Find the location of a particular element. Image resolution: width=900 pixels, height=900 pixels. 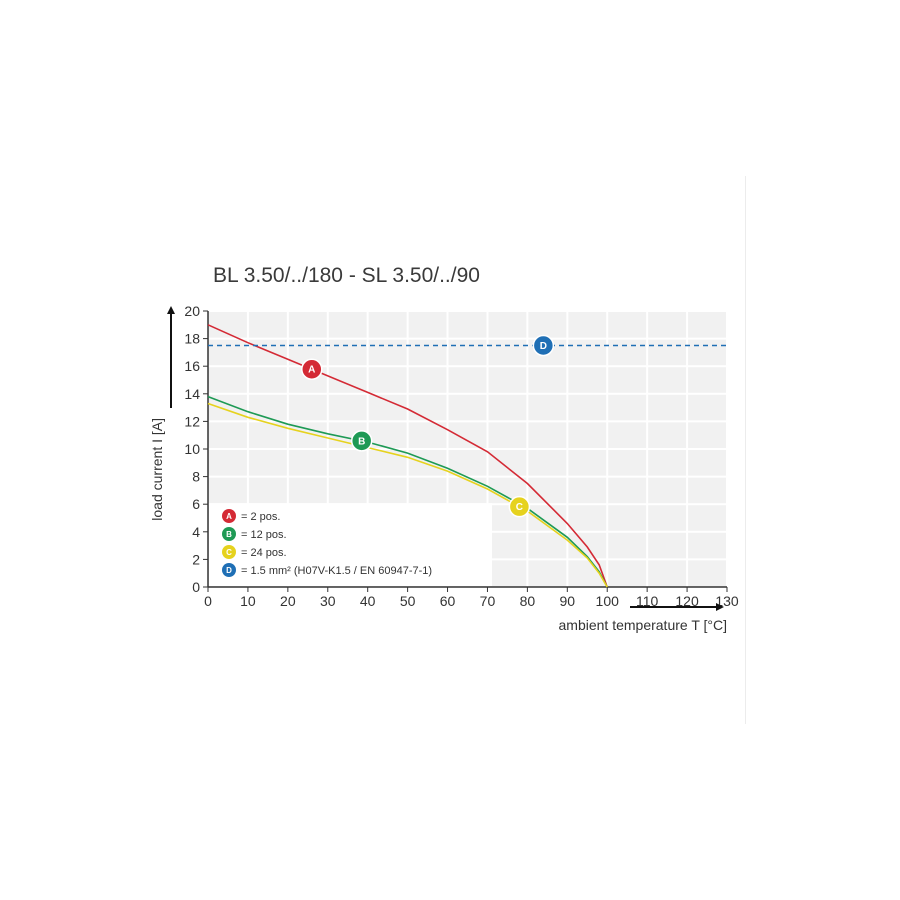

legend-marker-label: D is located at coordinates (229, 570).